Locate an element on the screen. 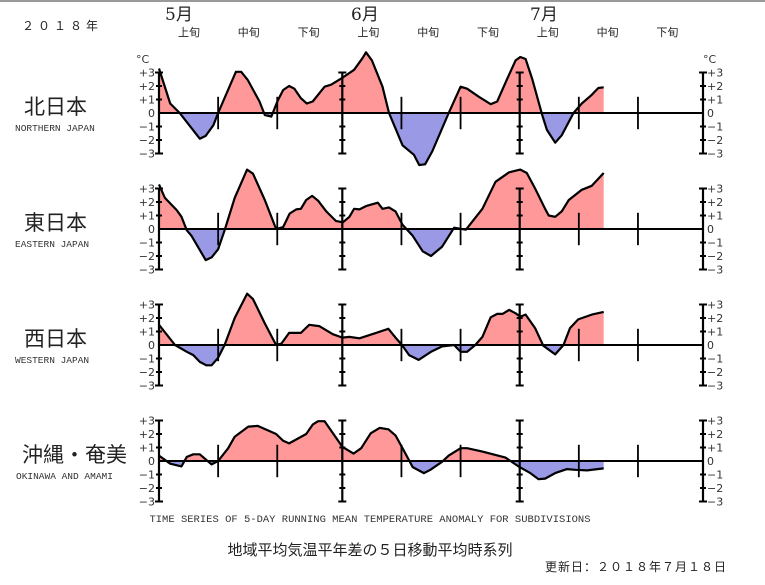 Image resolution: width=765 pixels, height=585 pixels. year-label: ２０１８年 is located at coordinates (62, 26).